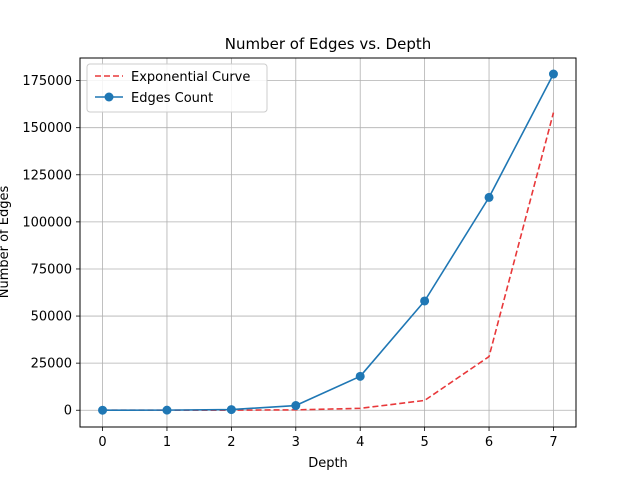 The height and width of the screenshot is (480, 640). Describe the element at coordinates (231, 442) in the screenshot. I see `x-tick-label: 2` at that location.